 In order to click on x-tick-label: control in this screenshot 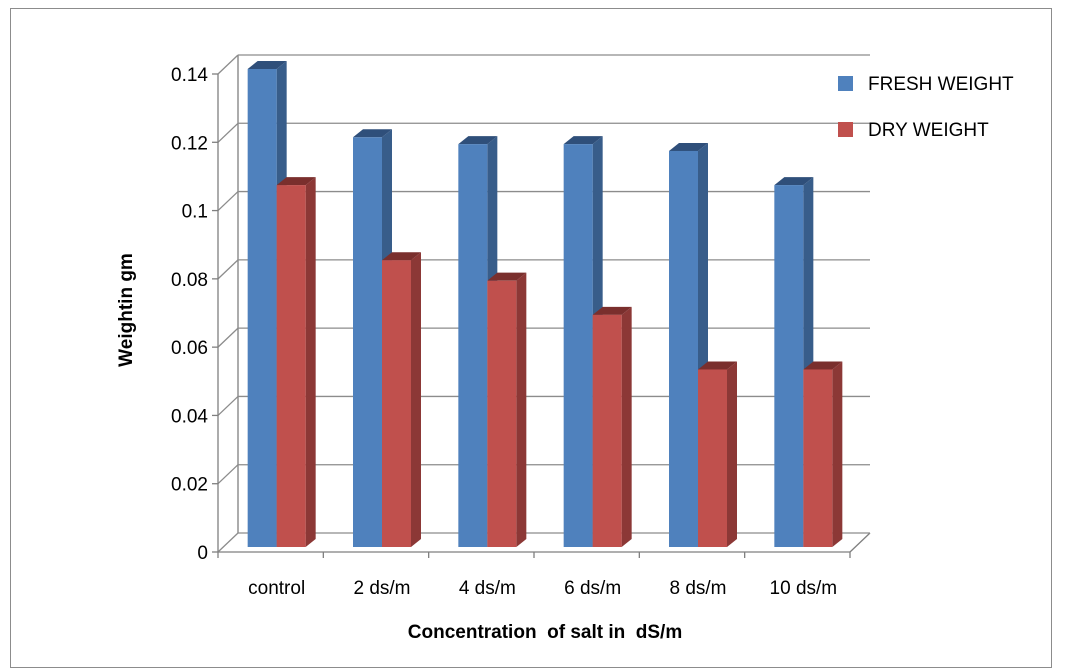, I will do `click(276, 588)`.